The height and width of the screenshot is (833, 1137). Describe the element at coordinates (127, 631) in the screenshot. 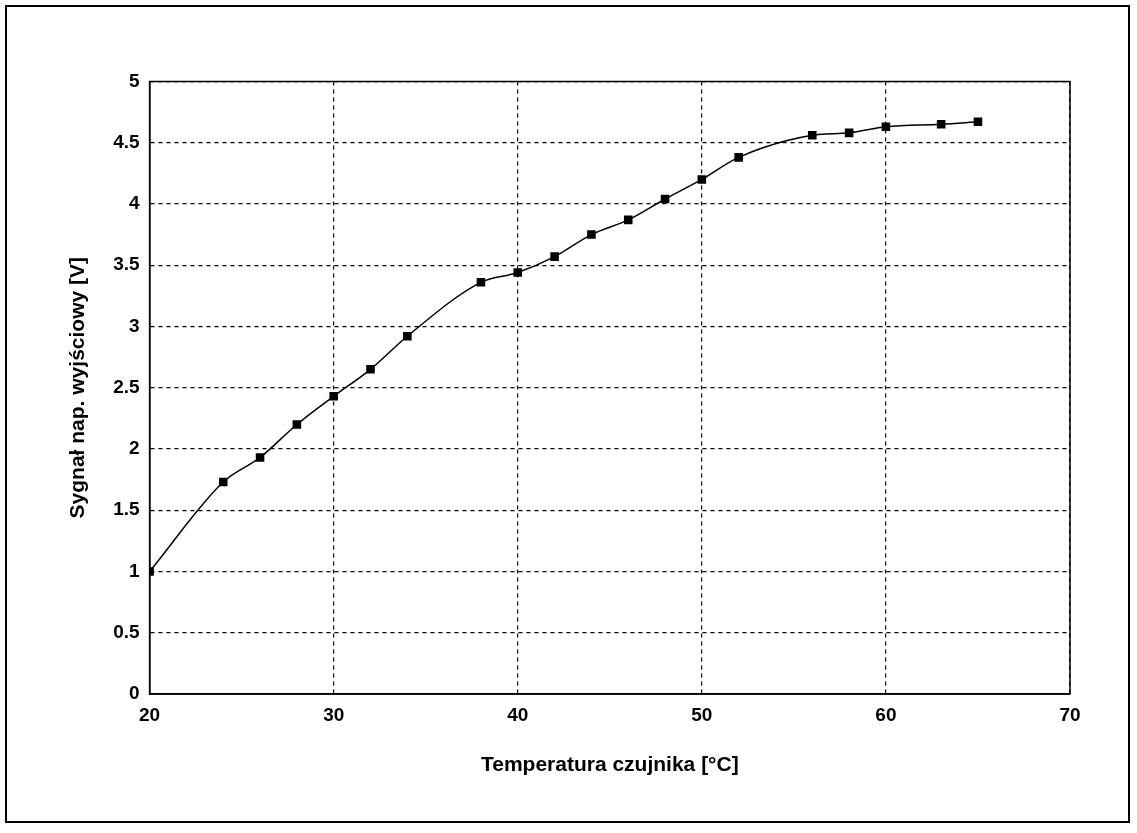

I see `y-tick-label: 0.5` at that location.